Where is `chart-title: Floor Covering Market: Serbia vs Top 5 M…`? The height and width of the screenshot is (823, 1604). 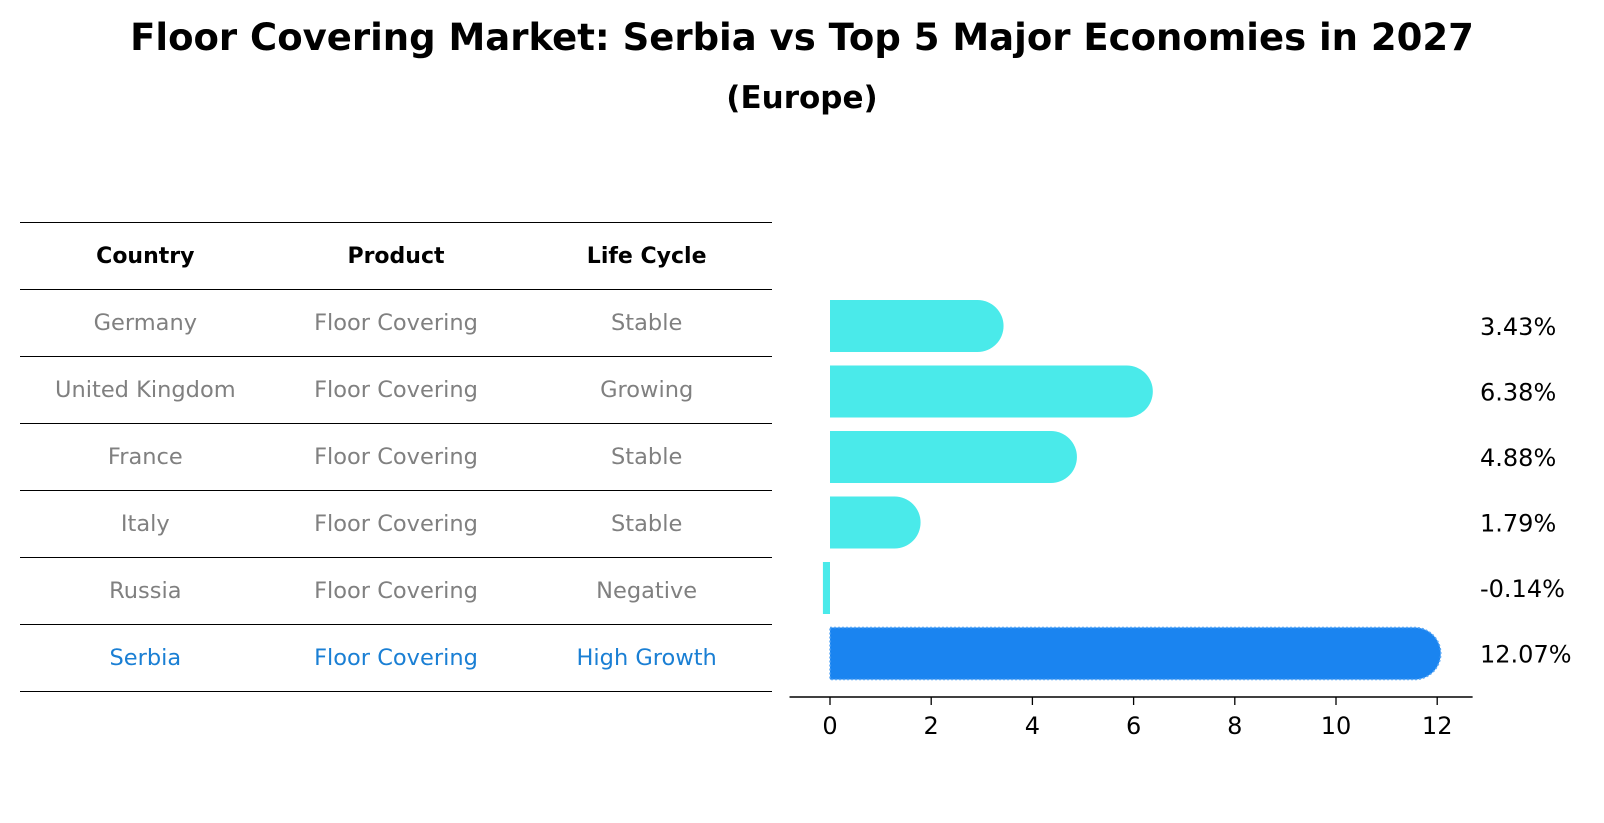 chart-title: Floor Covering Market: Serbia vs Top 5 M… is located at coordinates (802, 37).